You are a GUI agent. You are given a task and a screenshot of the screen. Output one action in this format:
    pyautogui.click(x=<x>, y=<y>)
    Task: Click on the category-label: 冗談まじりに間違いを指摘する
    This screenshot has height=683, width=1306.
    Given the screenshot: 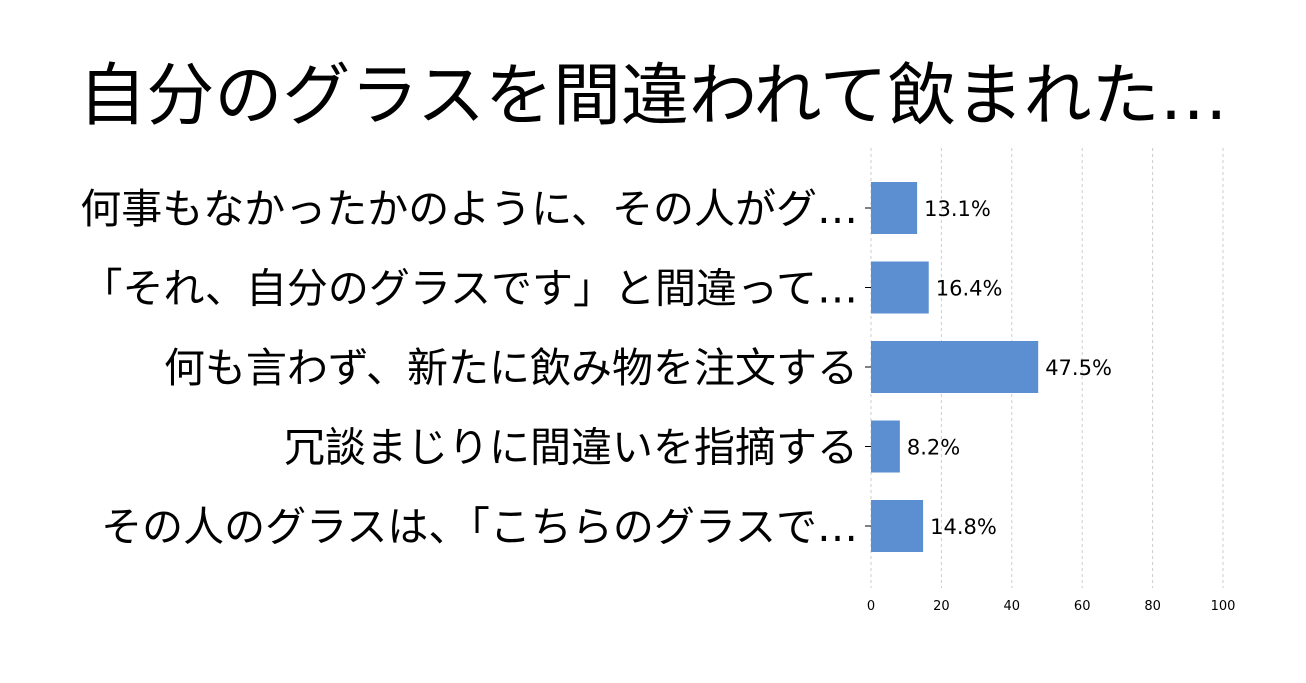 What is the action you would take?
    pyautogui.click(x=571, y=448)
    